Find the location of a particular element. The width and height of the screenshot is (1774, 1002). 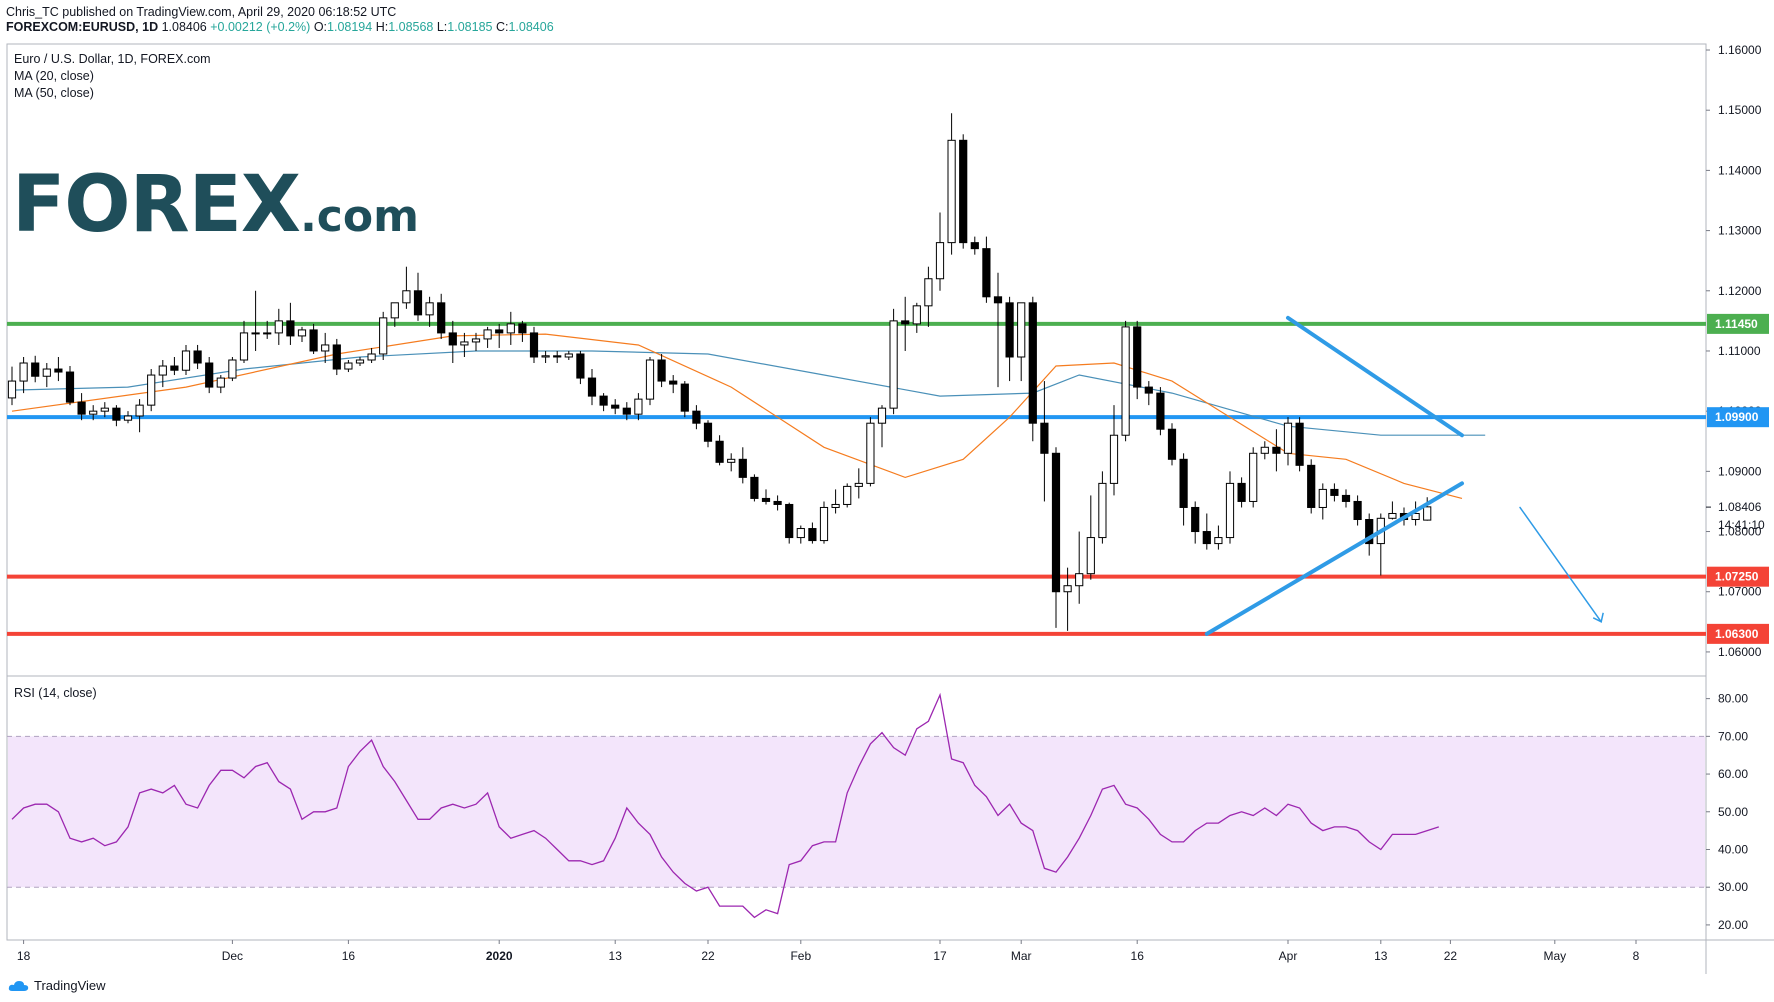

time-tick-label: 8 is located at coordinates (1636, 956).